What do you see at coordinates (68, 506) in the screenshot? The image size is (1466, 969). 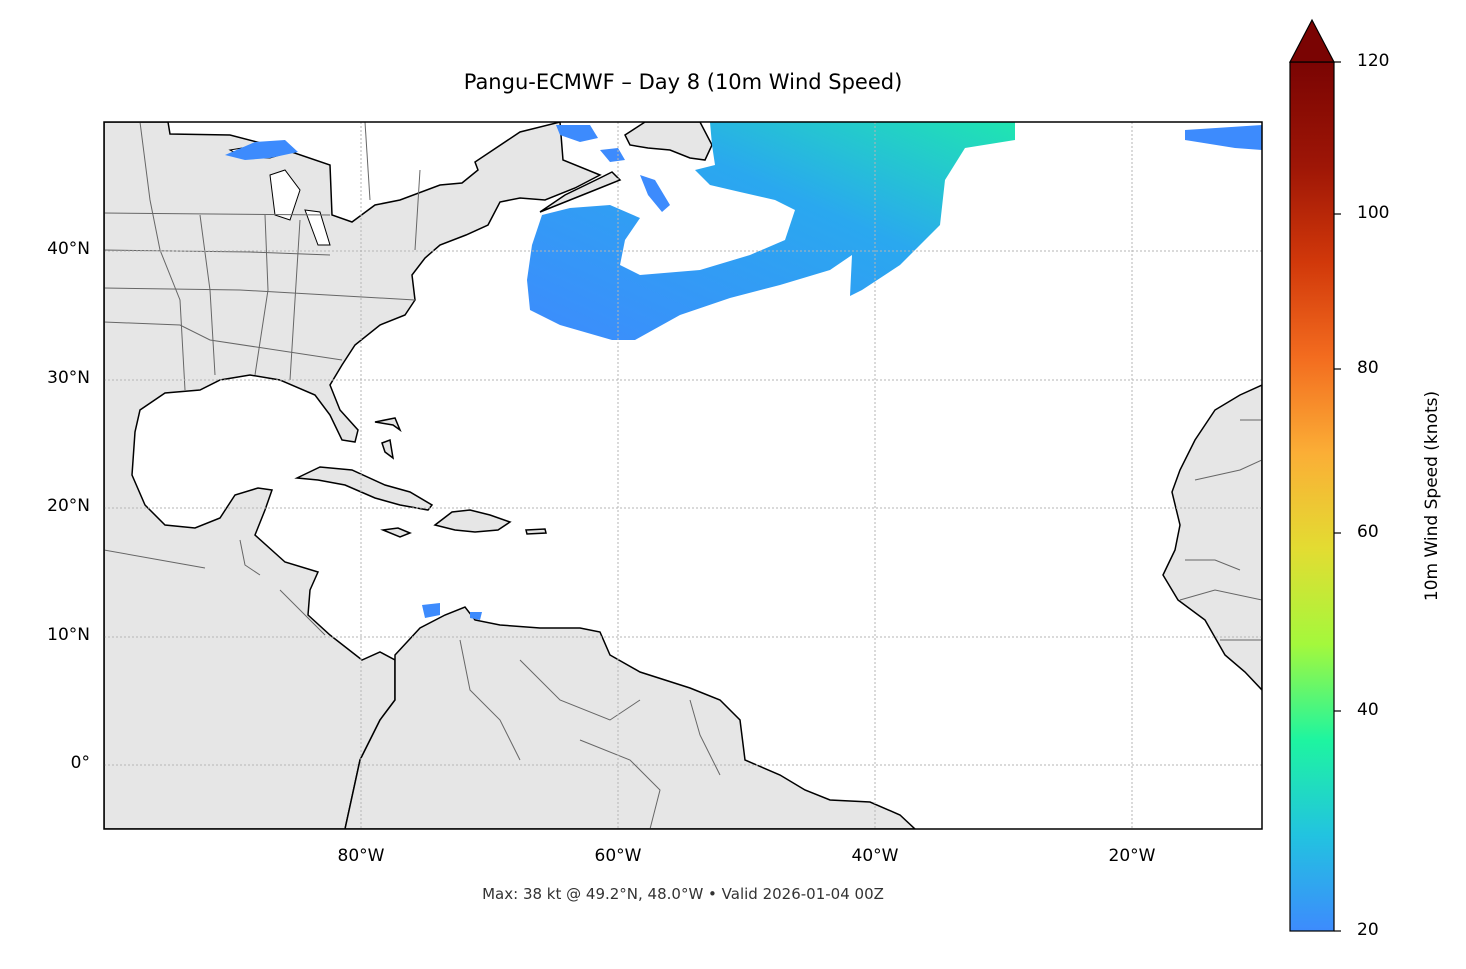 I see `lat-label-20n: 20°N` at bounding box center [68, 506].